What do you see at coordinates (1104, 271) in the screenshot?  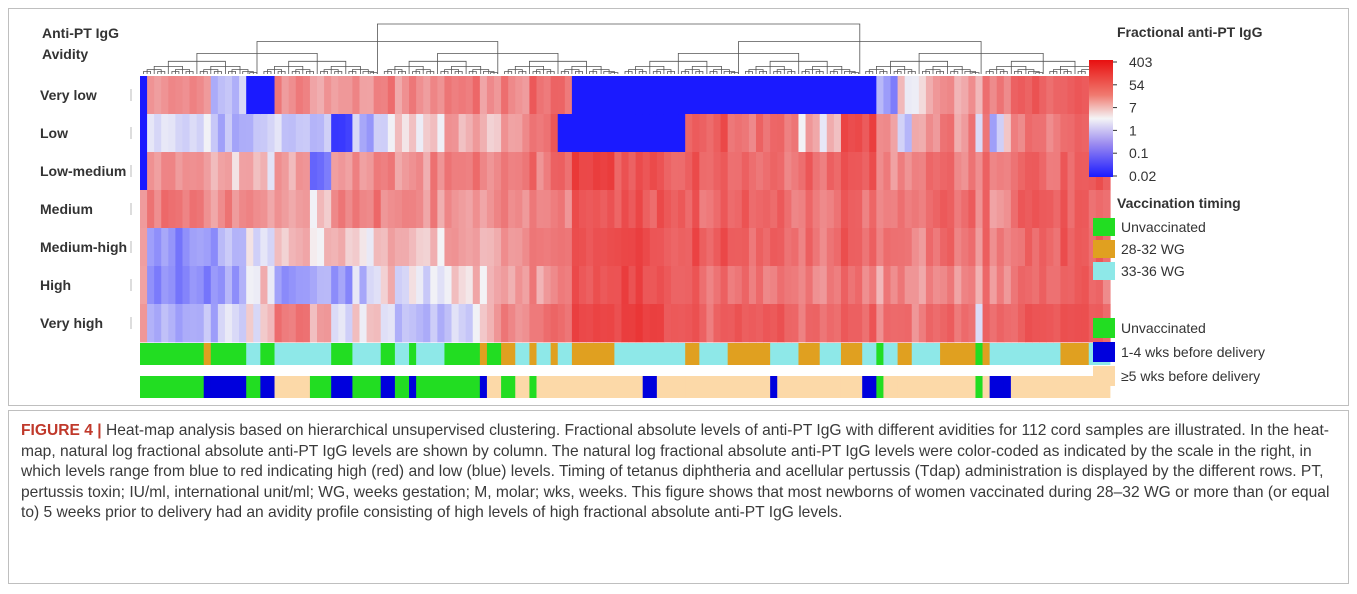 I see `legend-swatch` at bounding box center [1104, 271].